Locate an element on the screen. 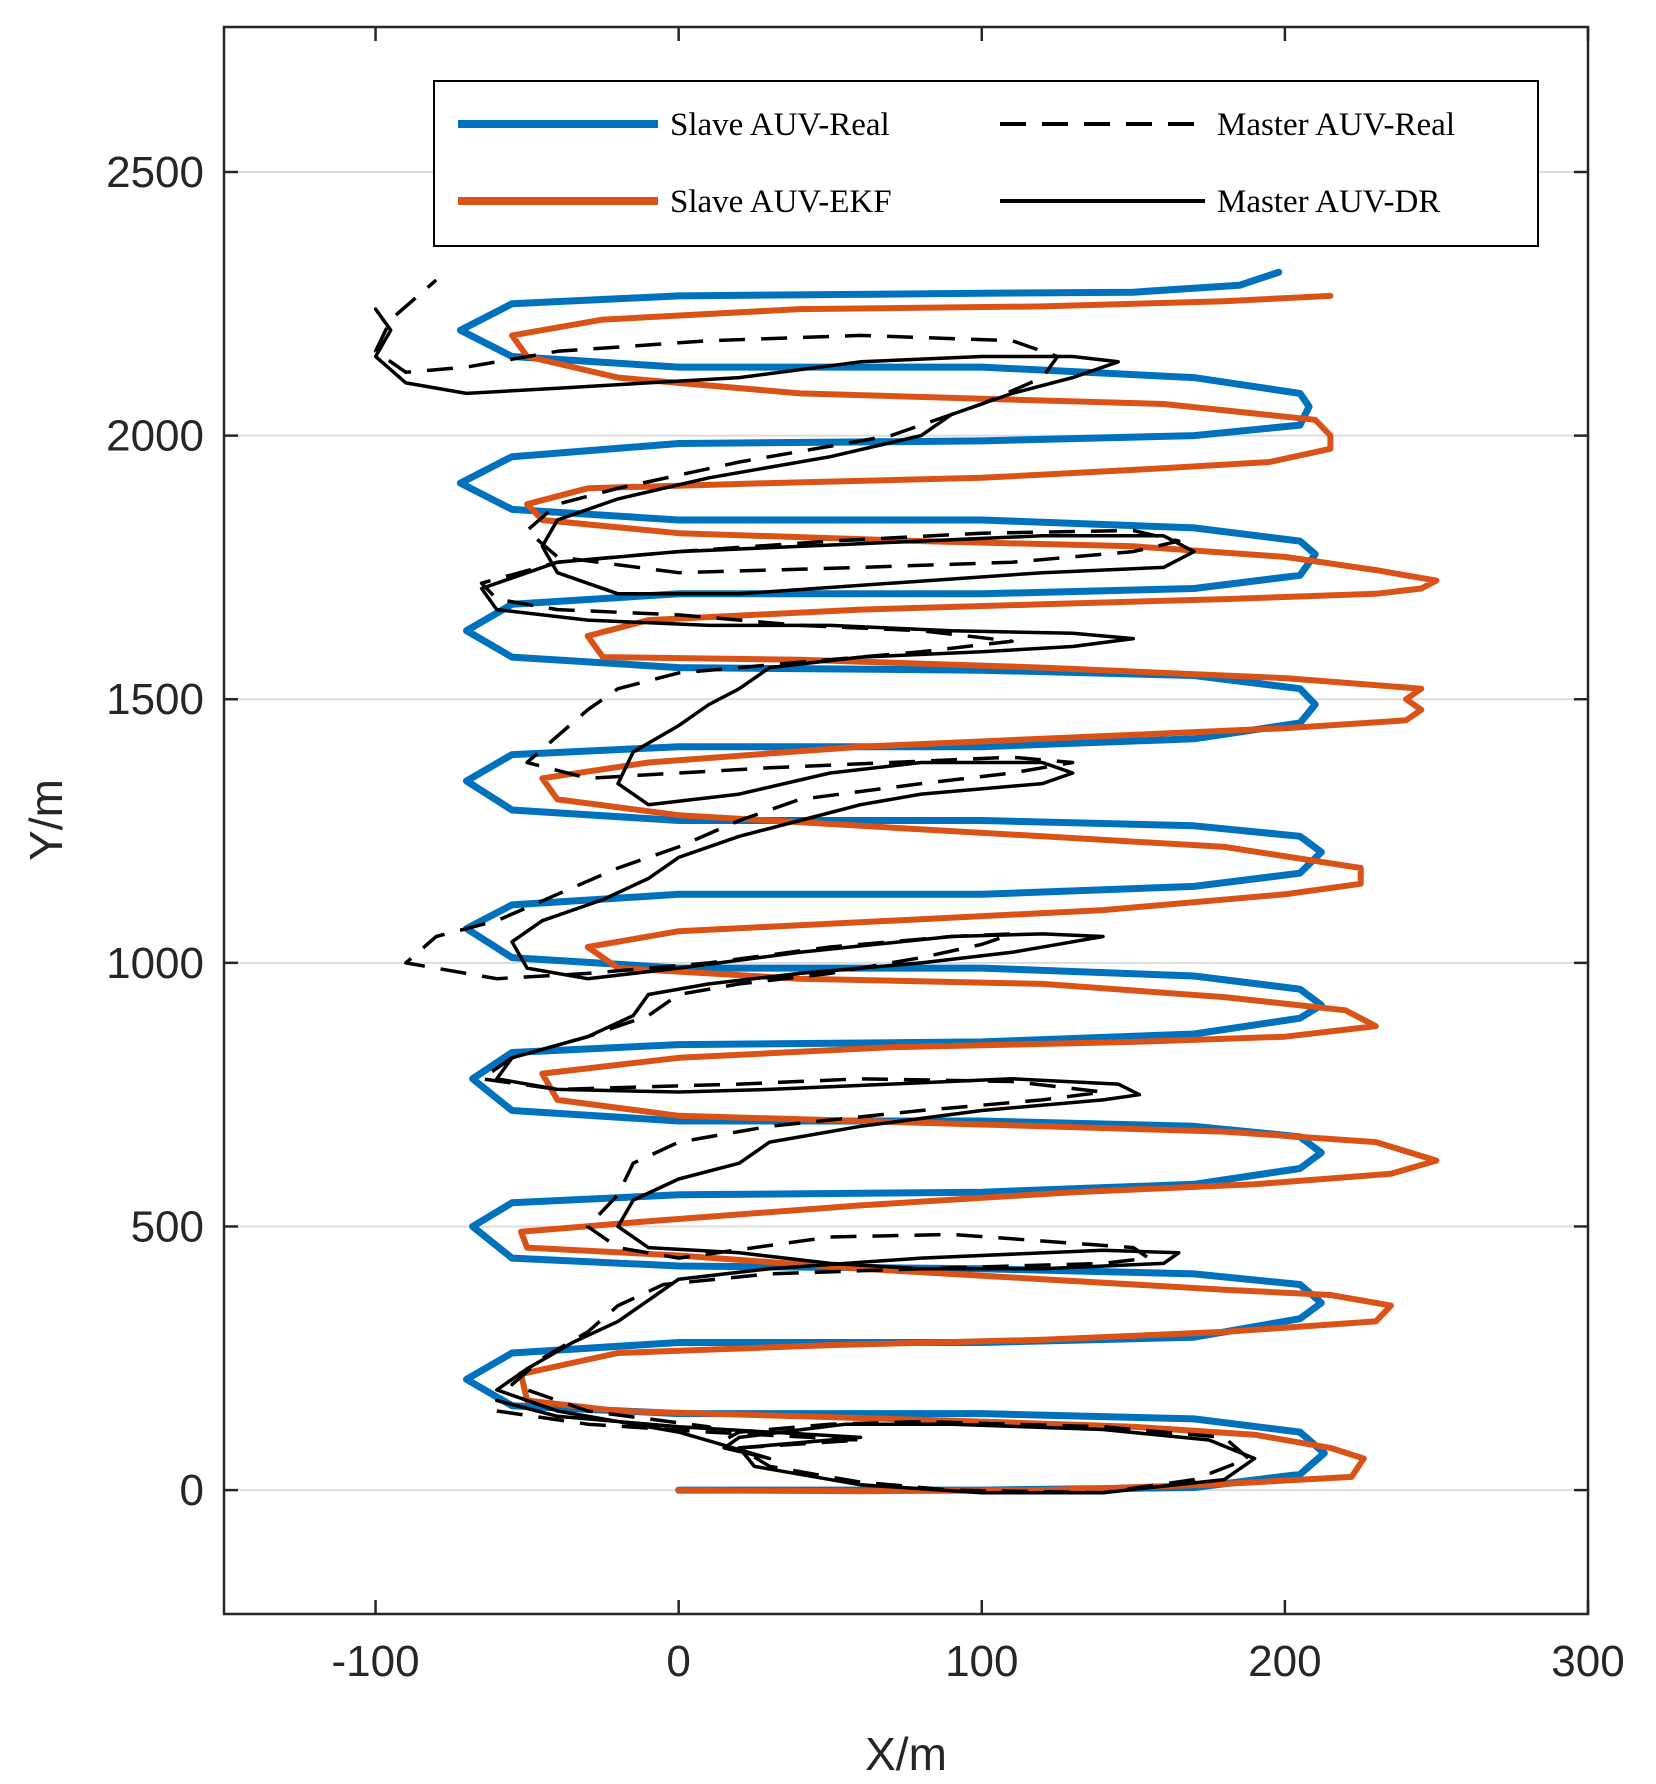  x-tick-label: 0 is located at coordinates (678, 1661).